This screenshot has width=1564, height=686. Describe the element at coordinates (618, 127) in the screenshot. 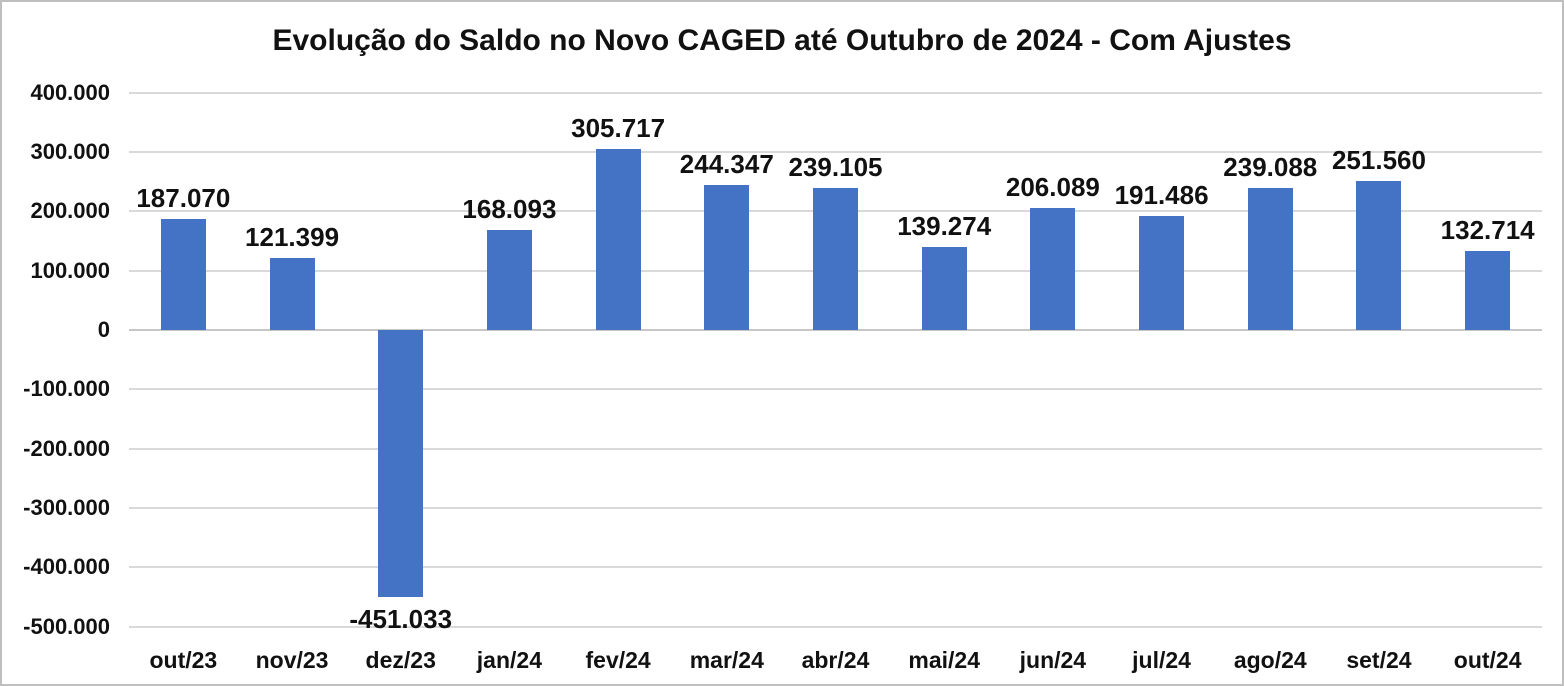

I see `bar-value-label-fev-24: 305.717` at that location.